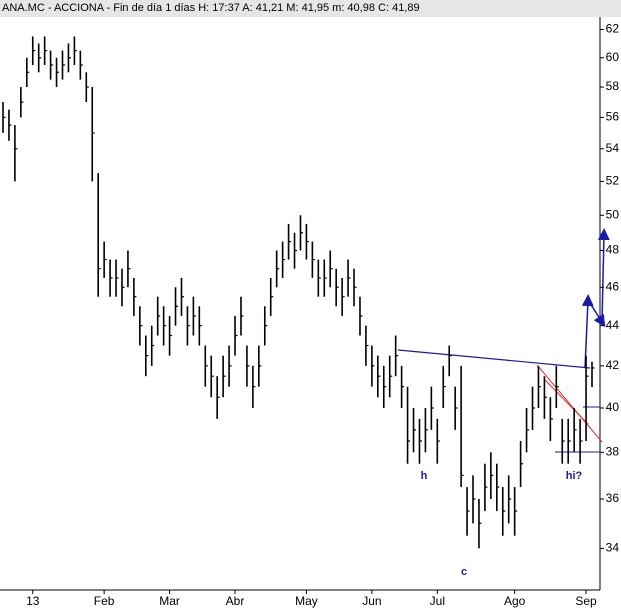 This screenshot has width=621, height=609. I want to click on y-tick-label: 44, so click(613, 325).